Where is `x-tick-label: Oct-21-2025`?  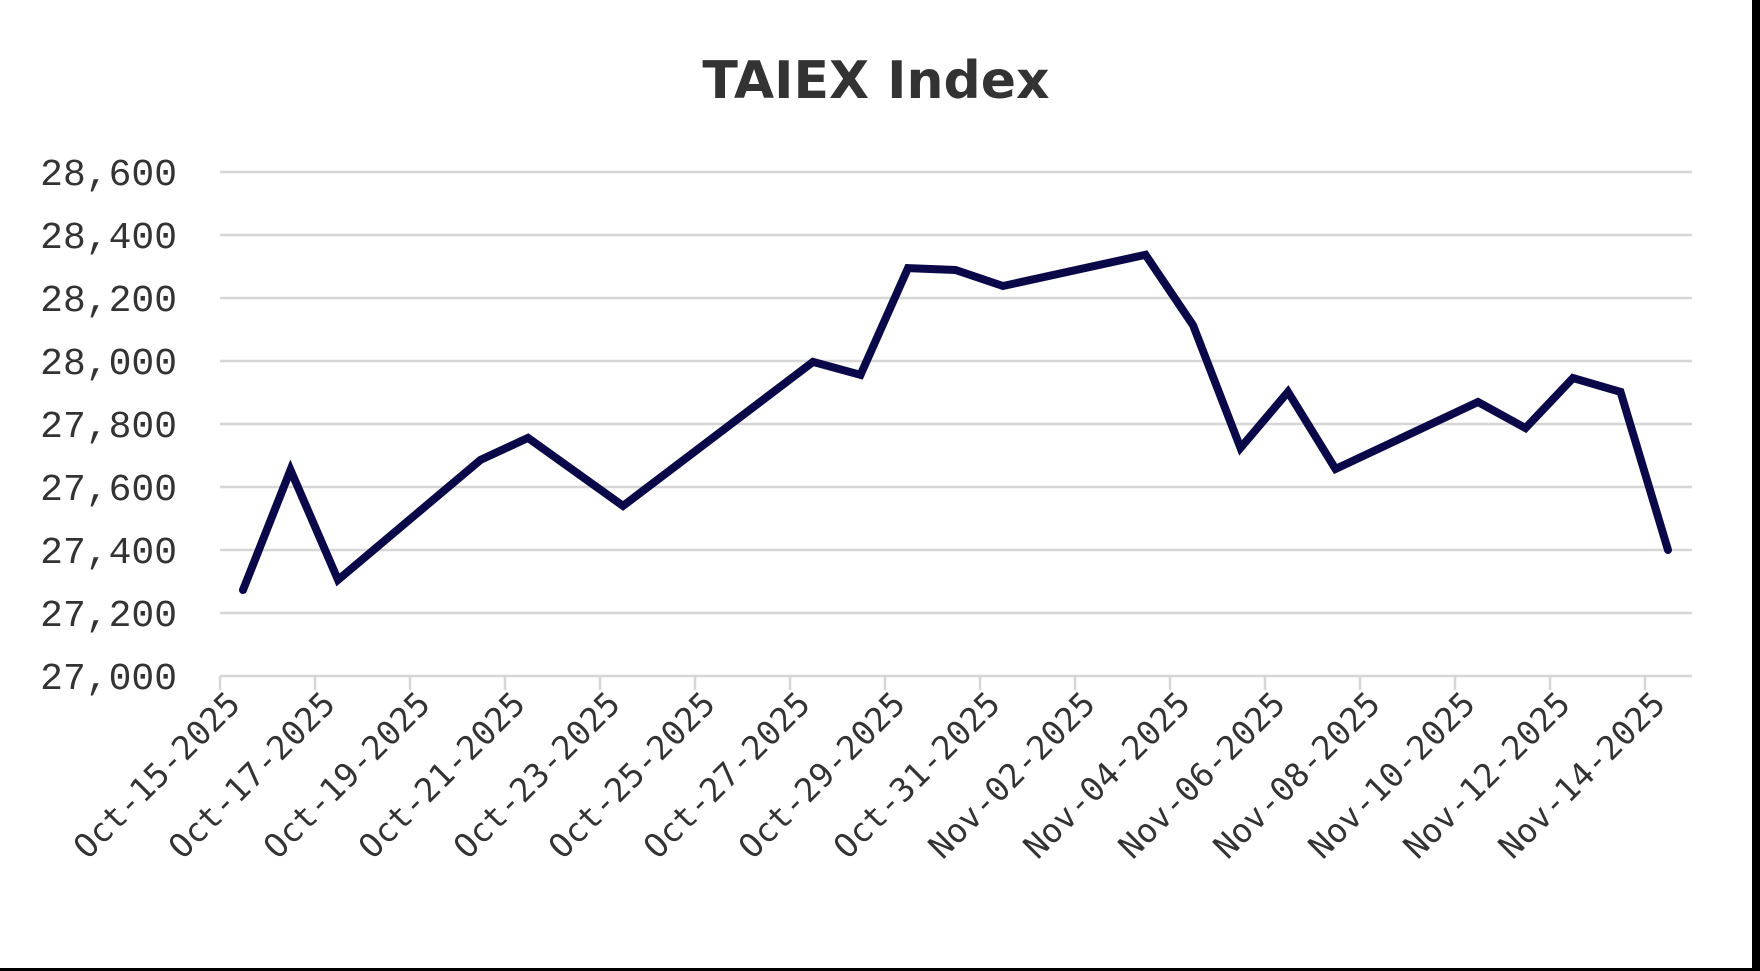 x-tick-label: Oct-21-2025 is located at coordinates (442, 775).